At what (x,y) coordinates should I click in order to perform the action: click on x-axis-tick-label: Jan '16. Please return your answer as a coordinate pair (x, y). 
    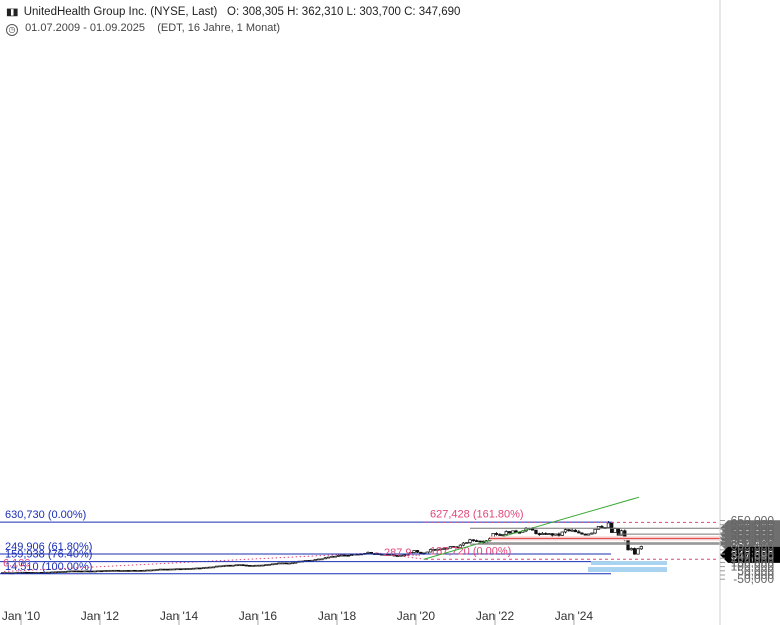
    Looking at the image, I should click on (258, 616).